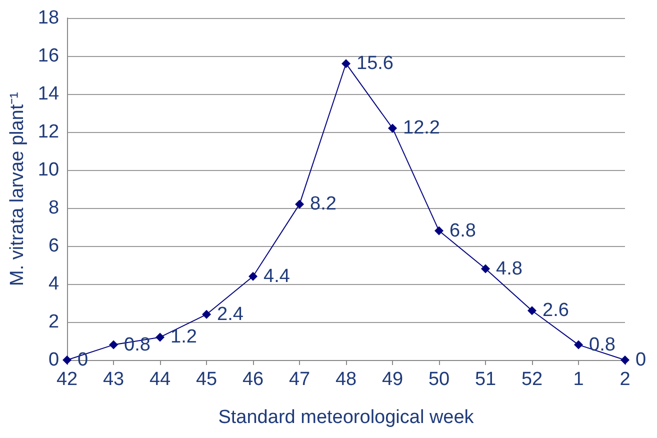  Describe the element at coordinates (17, 189) in the screenshot. I see `y-axis-title: M. vitrata larvae plant⁻¹` at that location.